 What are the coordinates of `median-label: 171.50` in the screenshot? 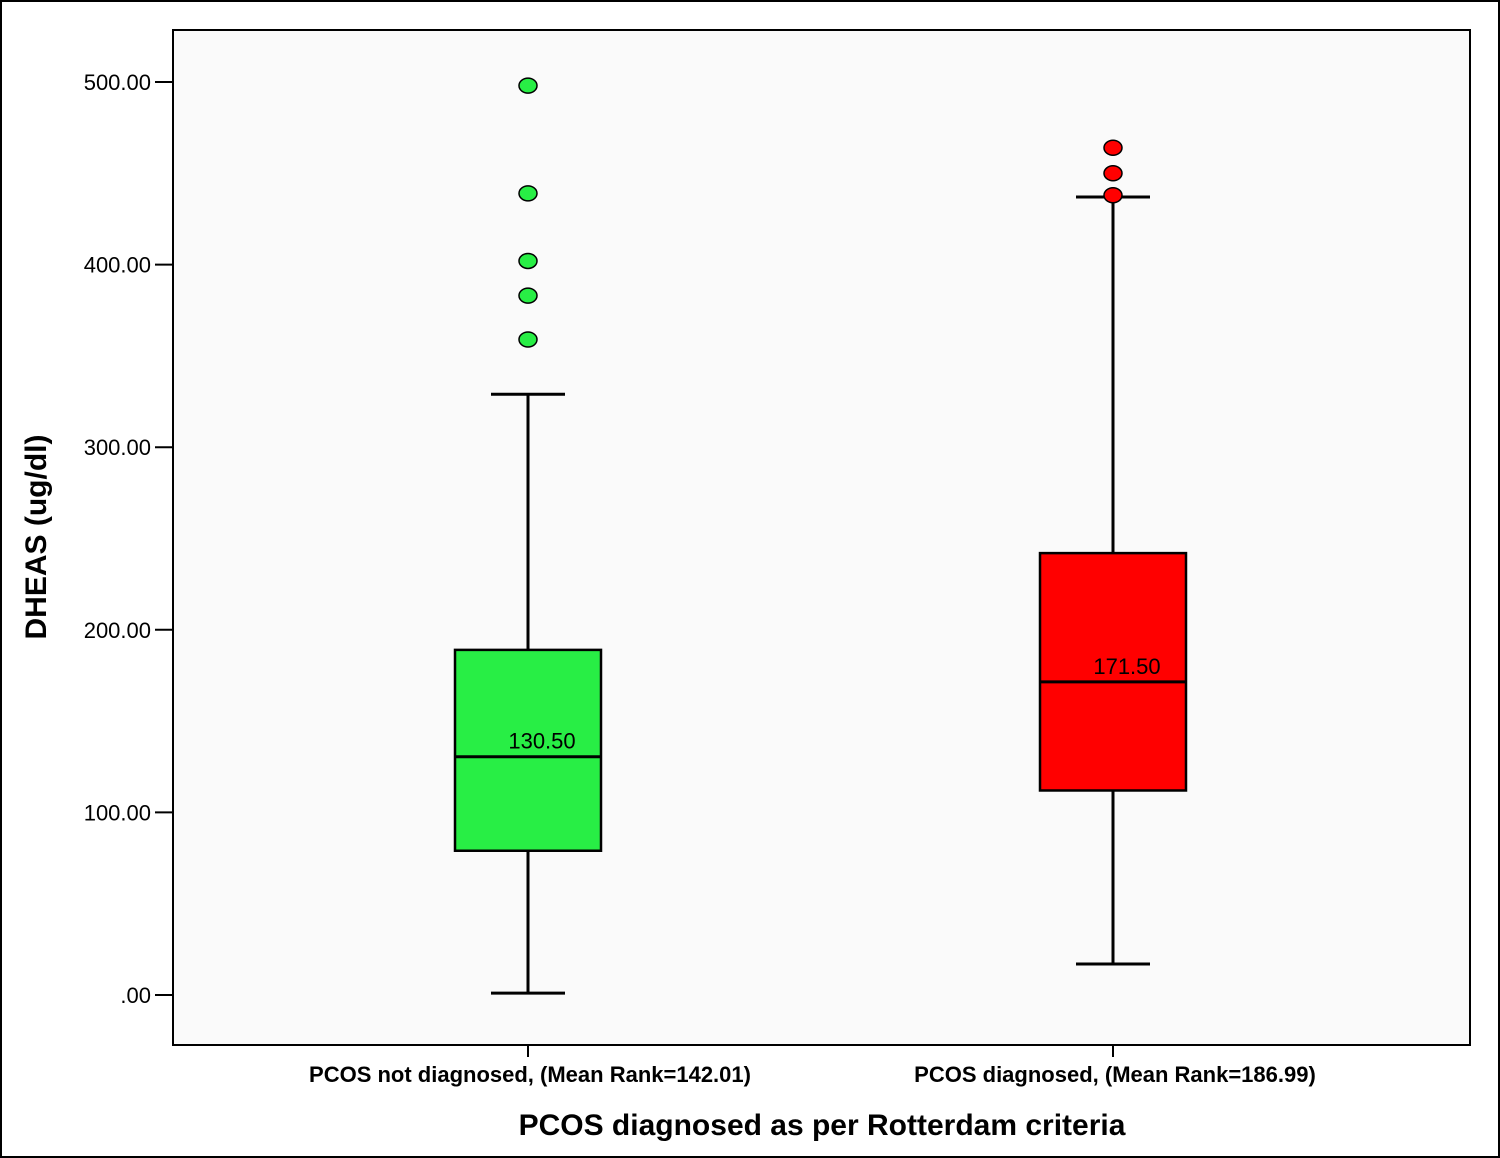 It's located at (1126, 666).